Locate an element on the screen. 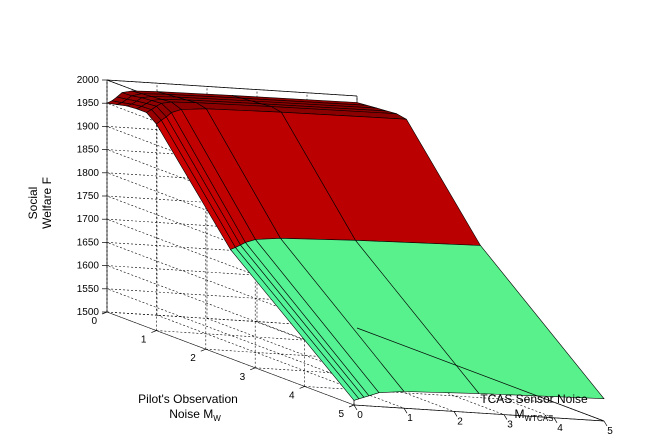 Image resolution: width=660 pixels, height=442 pixels. x-tick-label: 0 is located at coordinates (94, 321).